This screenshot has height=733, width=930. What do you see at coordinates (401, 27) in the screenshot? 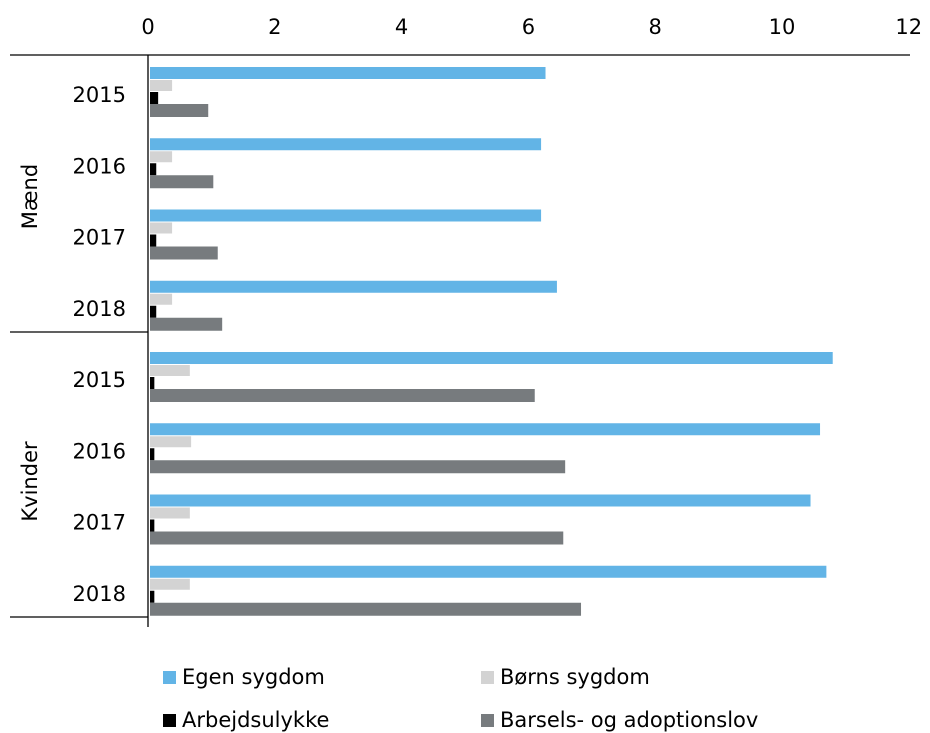
I see `x-tick-label: 4` at bounding box center [401, 27].